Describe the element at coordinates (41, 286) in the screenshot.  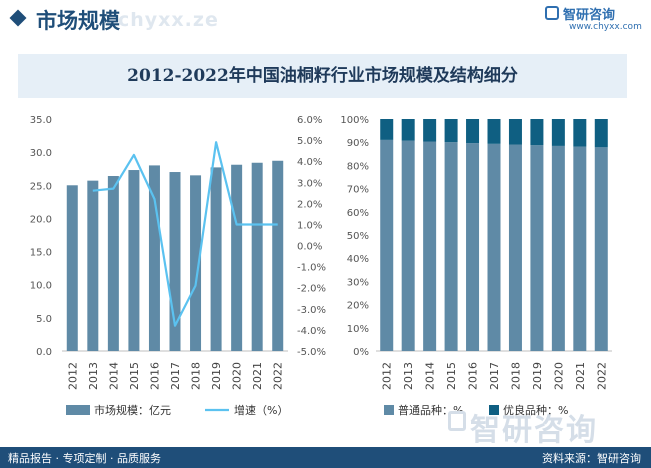
I see `left-axis-tick-label: 10.0` at that location.